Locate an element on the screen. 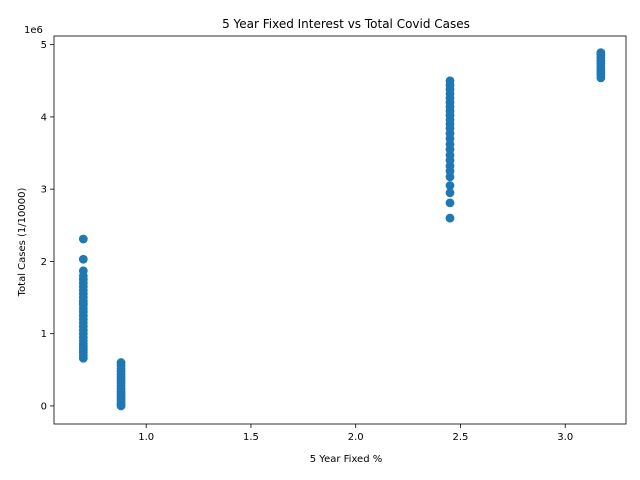 The image size is (640, 480). y-offset-text: 1e6 is located at coordinates (33, 30).